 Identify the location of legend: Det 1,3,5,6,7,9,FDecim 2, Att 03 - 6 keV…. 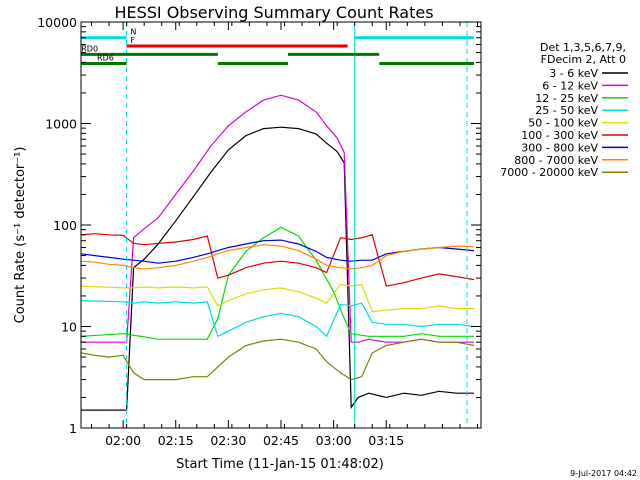
(564, 110).